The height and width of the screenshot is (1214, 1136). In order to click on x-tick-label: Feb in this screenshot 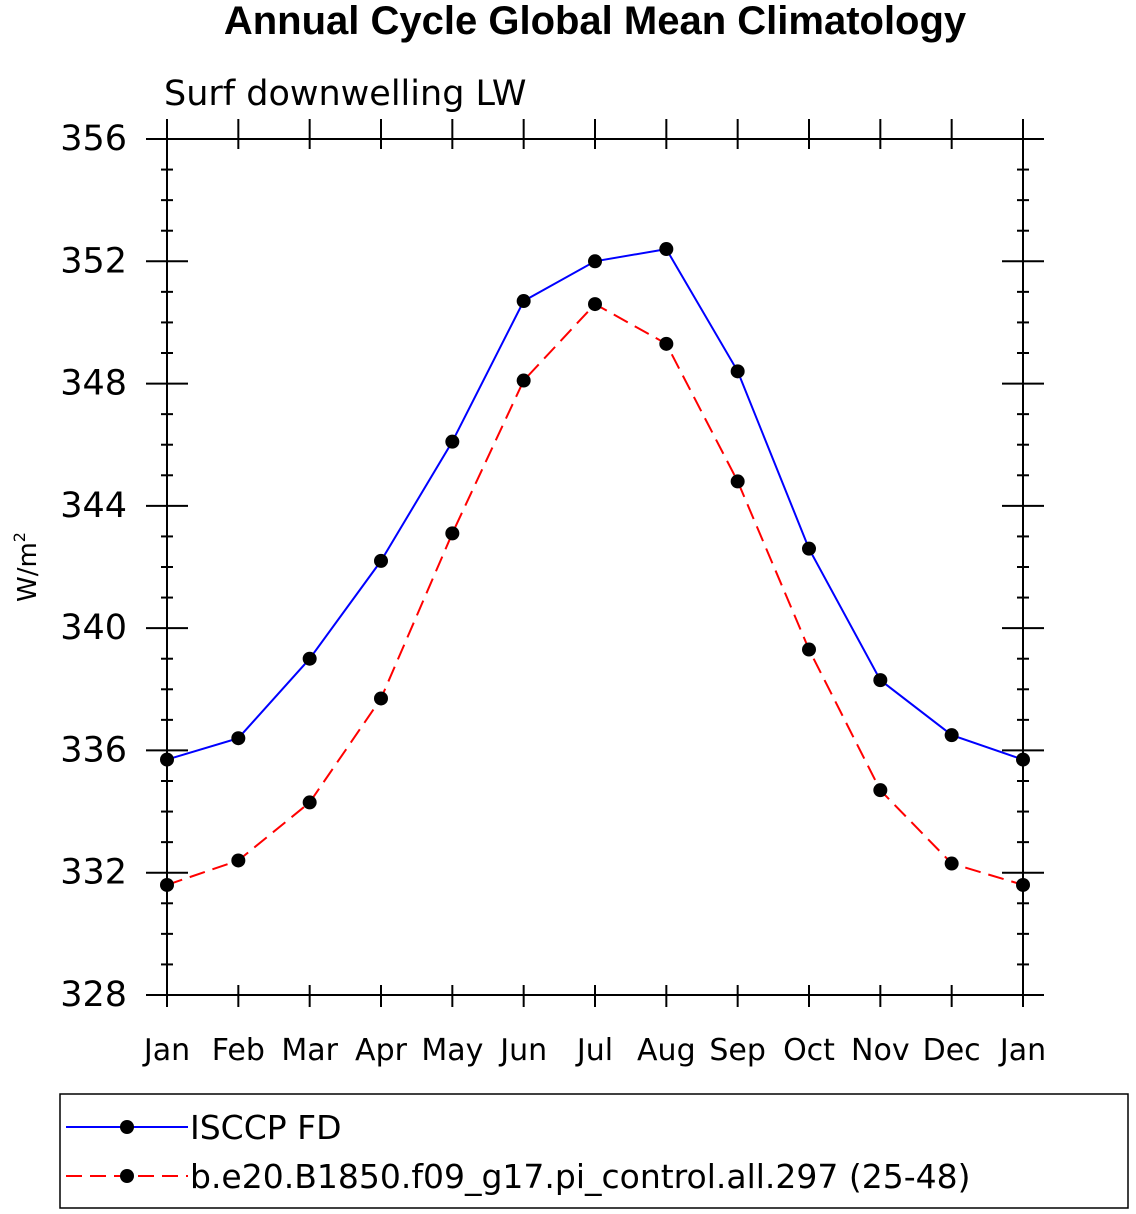, I will do `click(238, 1050)`.